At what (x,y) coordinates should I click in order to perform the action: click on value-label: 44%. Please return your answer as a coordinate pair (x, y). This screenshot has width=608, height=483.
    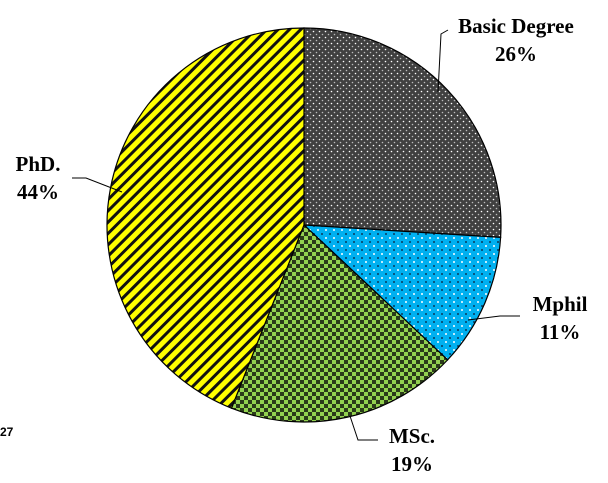
    Looking at the image, I should click on (38, 192).